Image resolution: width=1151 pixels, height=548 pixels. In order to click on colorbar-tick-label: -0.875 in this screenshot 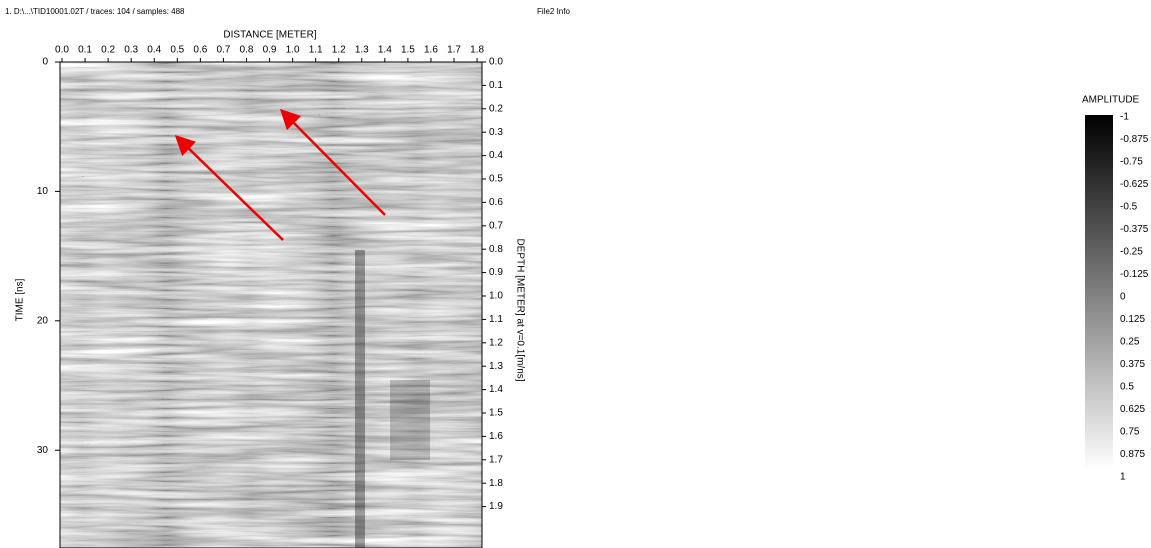, I will do `click(1134, 139)`.